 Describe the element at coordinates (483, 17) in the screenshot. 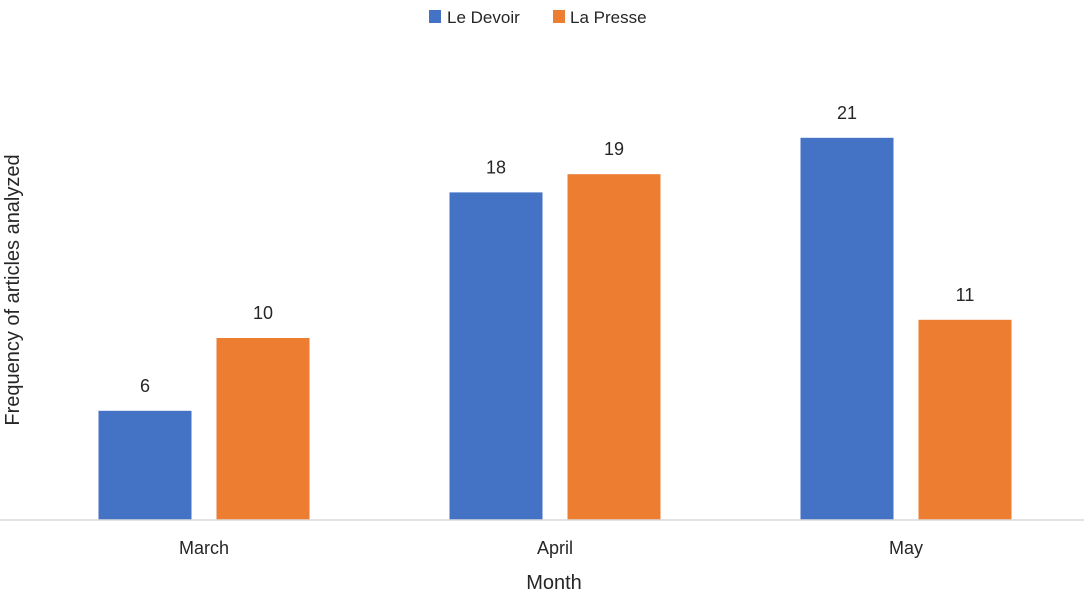

I see `legend-label-le-devoir: Le Devoir` at that location.